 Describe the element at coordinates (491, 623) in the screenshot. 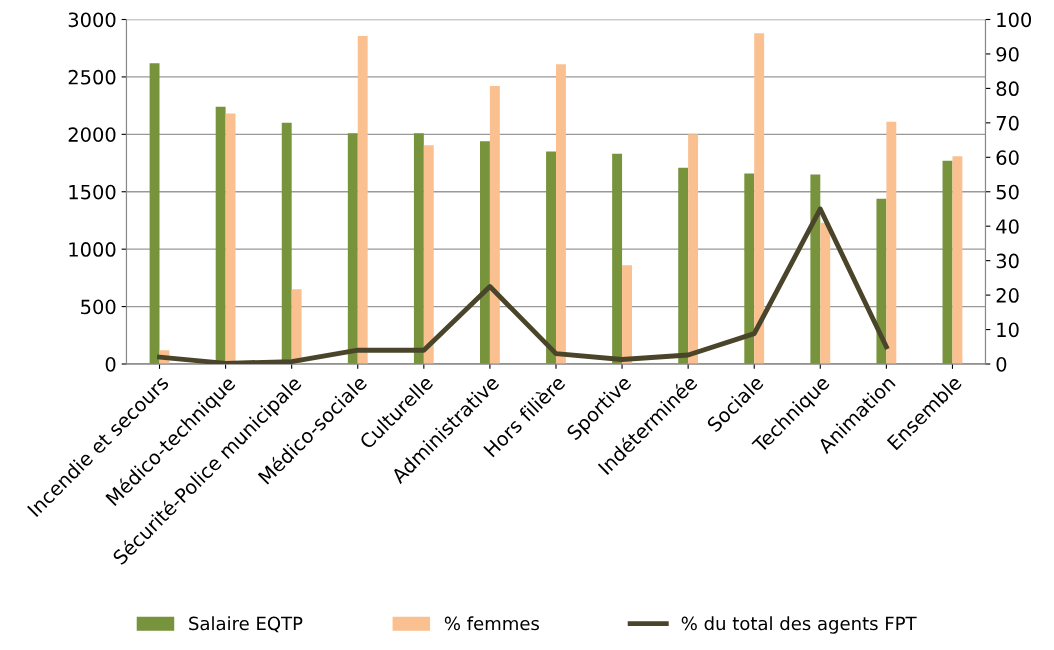

I see `legend-label: % femmes` at that location.